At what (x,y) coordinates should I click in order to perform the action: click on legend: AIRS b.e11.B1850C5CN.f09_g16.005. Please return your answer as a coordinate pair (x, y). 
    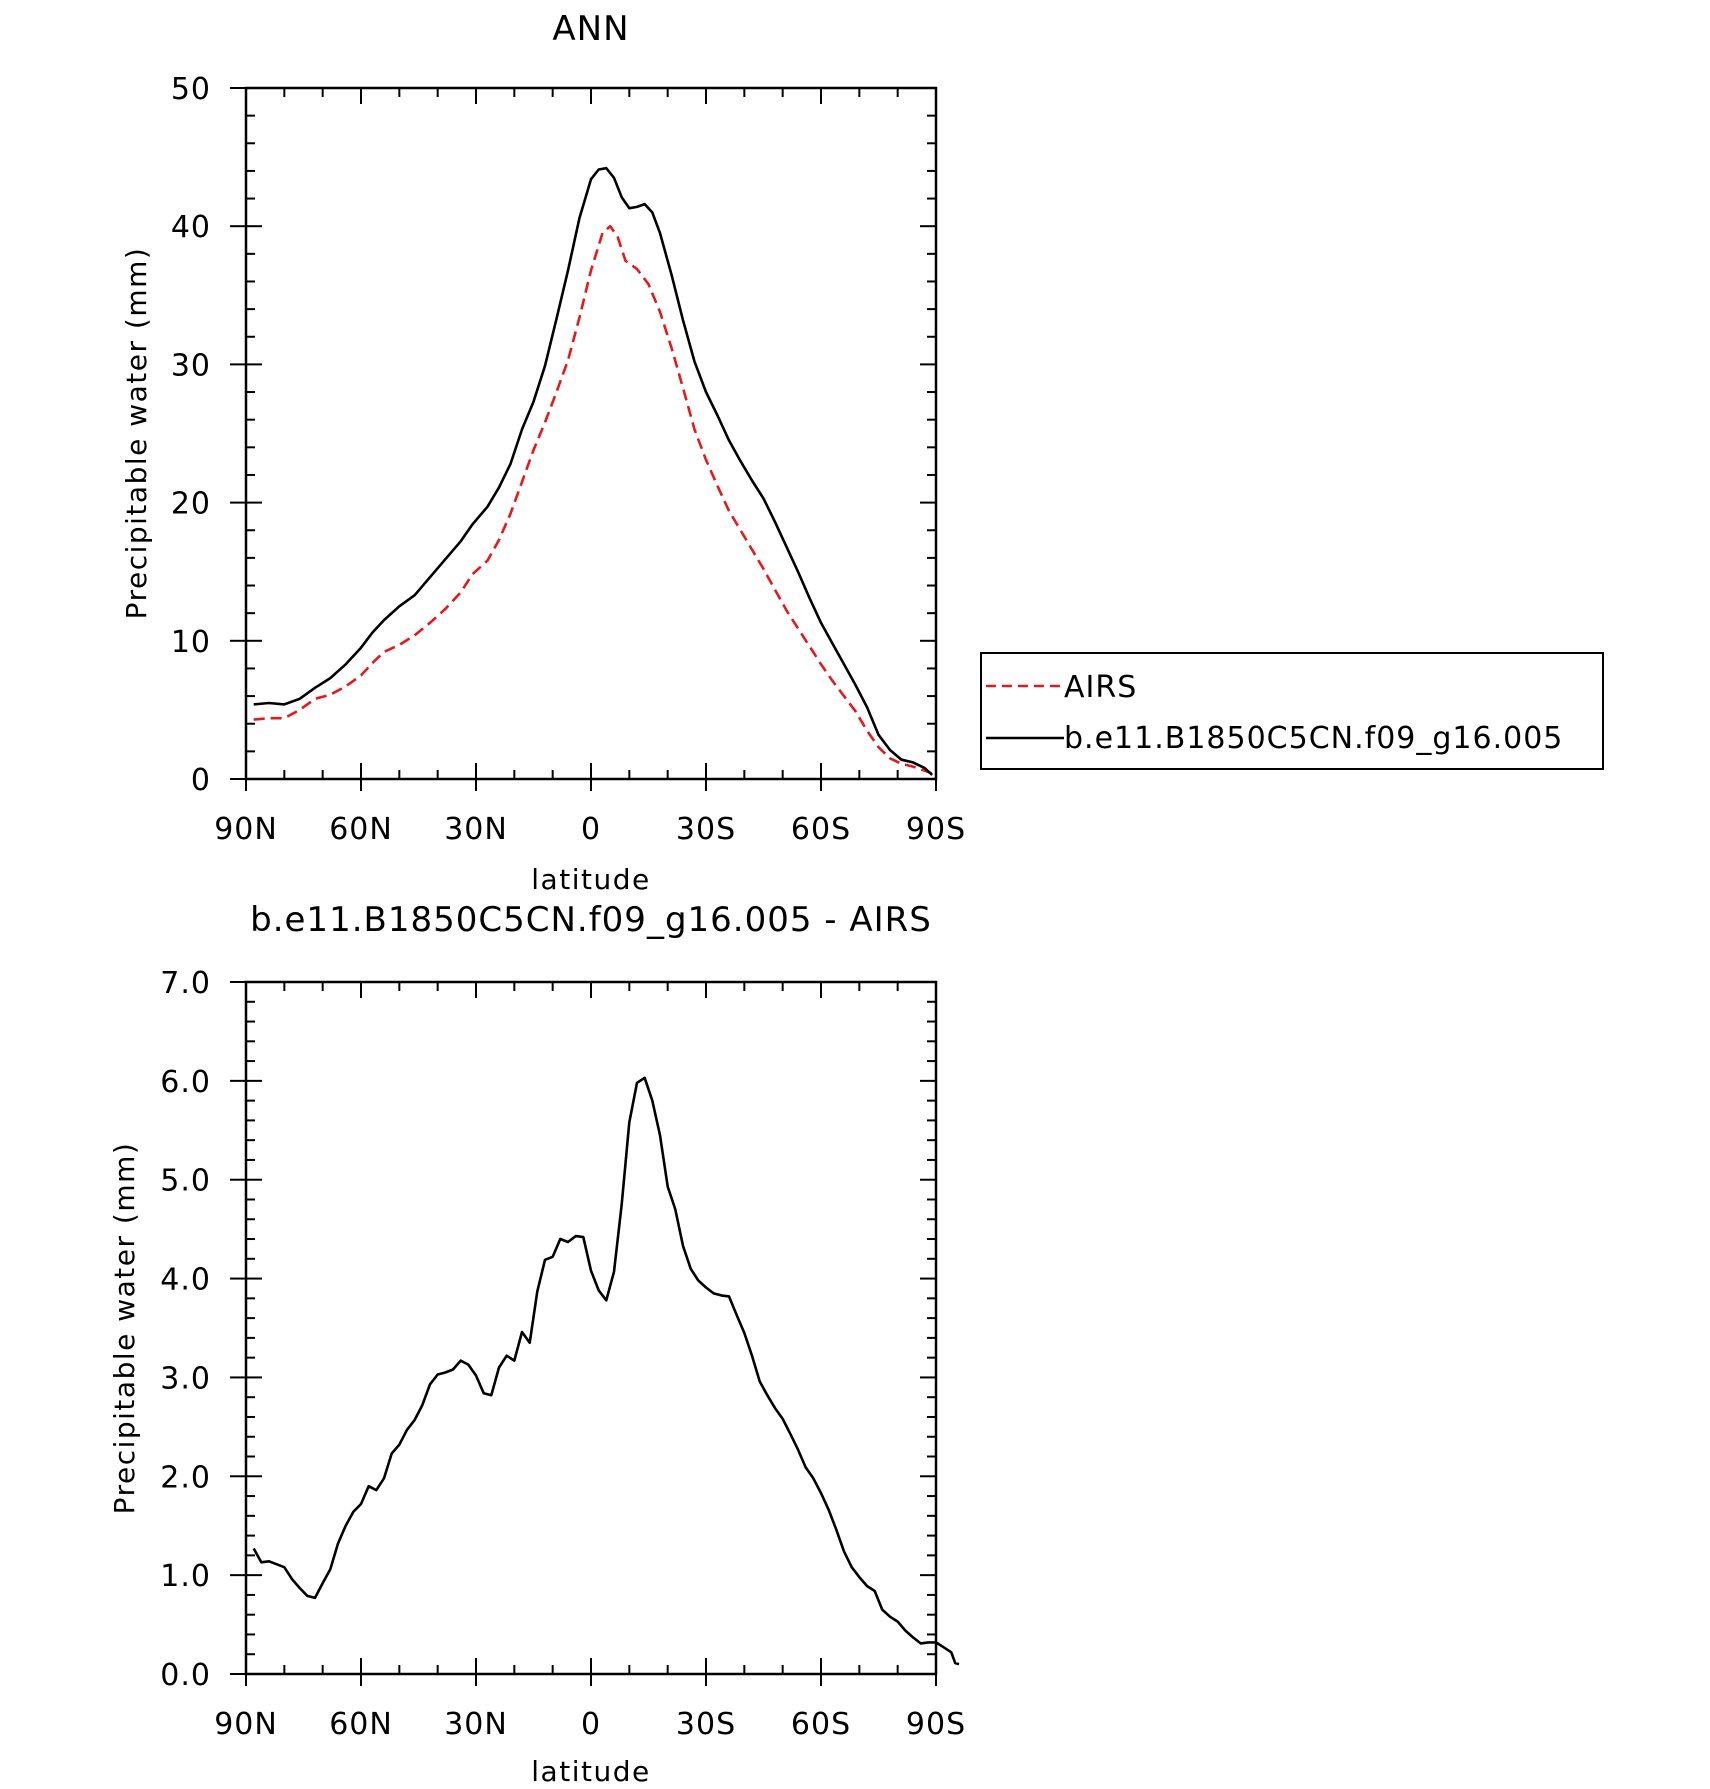
    Looking at the image, I should click on (1292, 711).